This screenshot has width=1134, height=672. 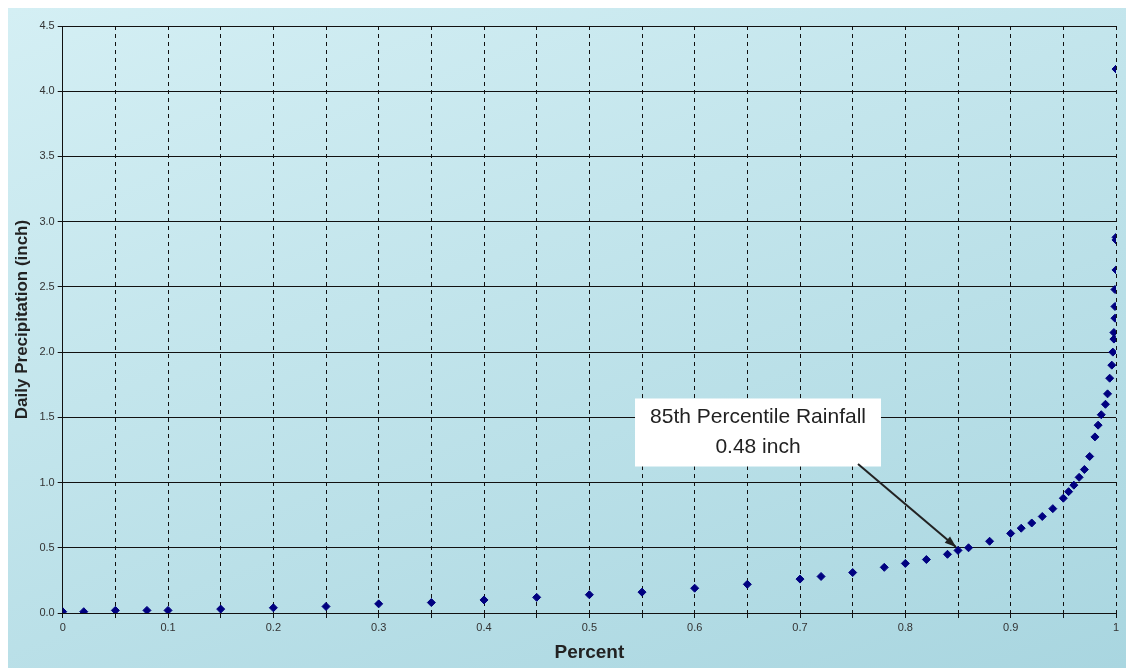 What do you see at coordinates (62, 626) in the screenshot?
I see `x-tick-label: 0` at bounding box center [62, 626].